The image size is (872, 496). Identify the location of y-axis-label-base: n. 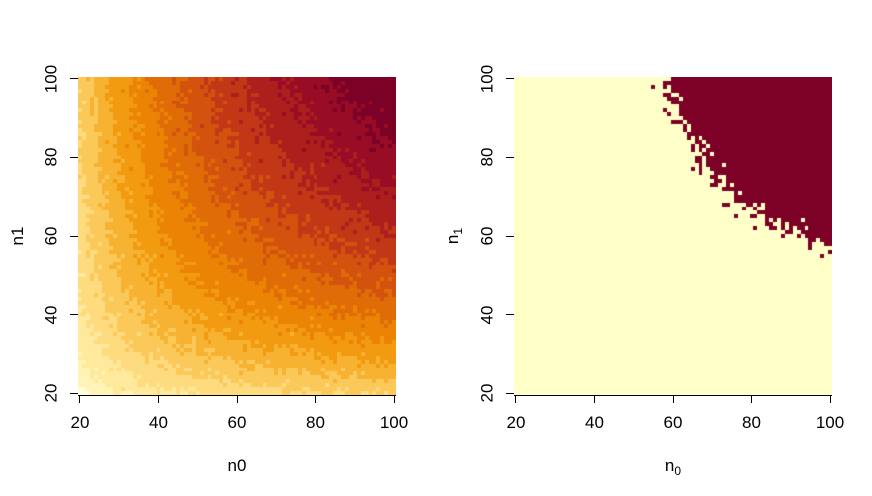
(452, 239).